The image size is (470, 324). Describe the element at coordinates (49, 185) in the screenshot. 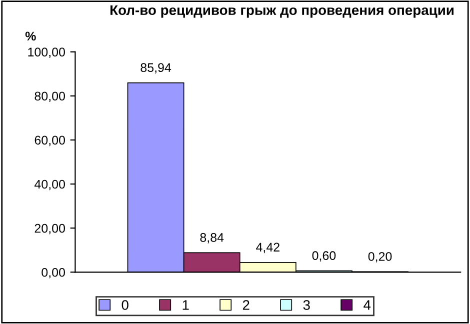

I see `y-tick-label: 40,00` at that location.